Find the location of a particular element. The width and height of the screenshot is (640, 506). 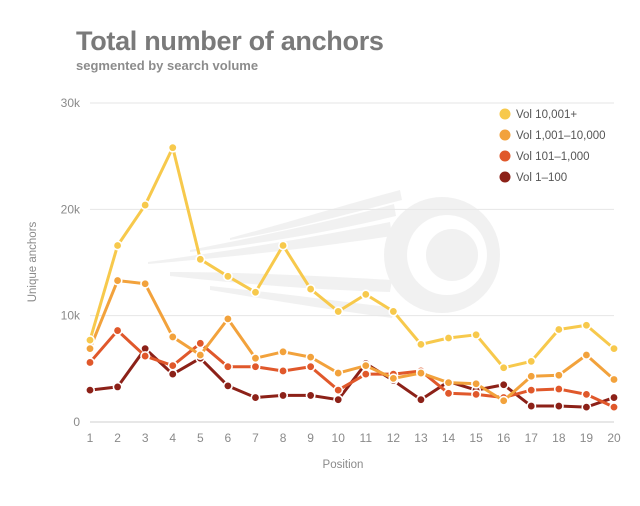

x-axis-label: Position is located at coordinates (343, 465).